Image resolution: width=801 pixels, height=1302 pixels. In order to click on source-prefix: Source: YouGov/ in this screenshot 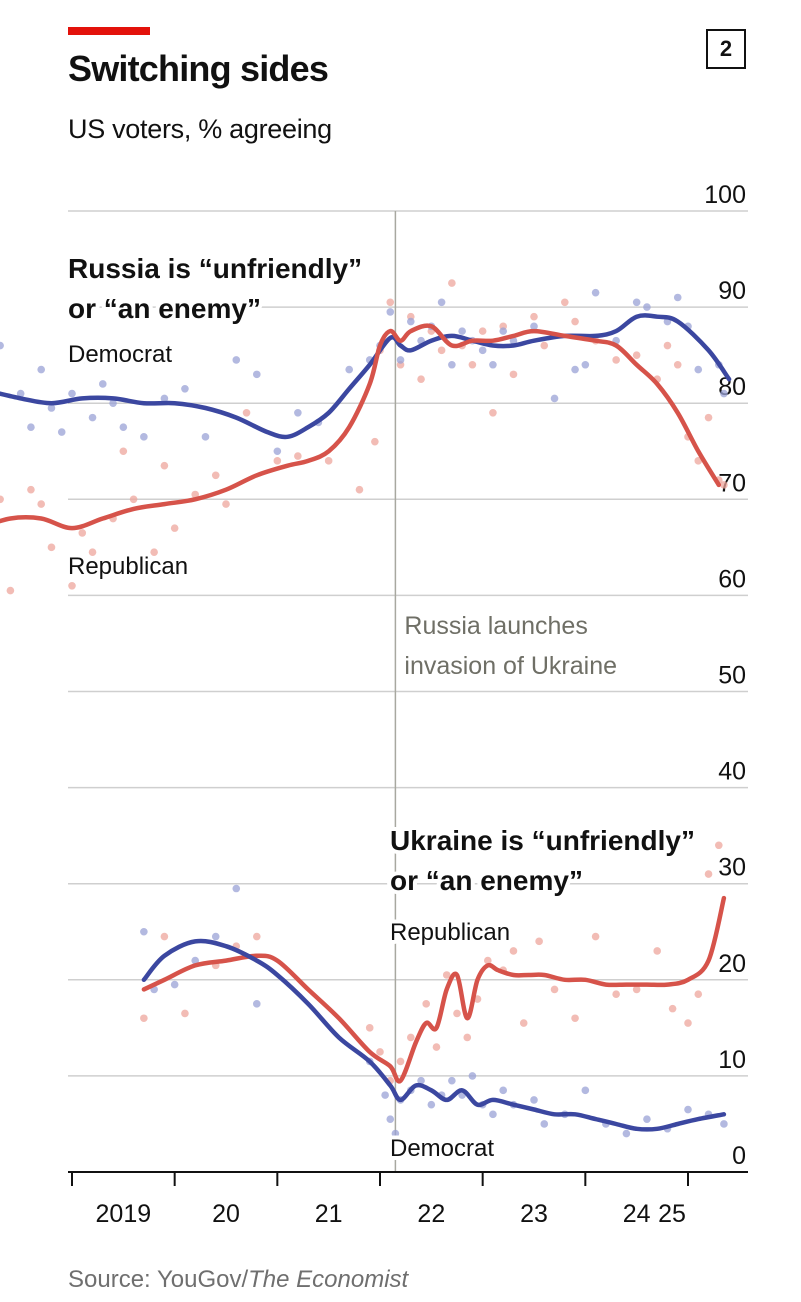, I will do `click(158, 1279)`.